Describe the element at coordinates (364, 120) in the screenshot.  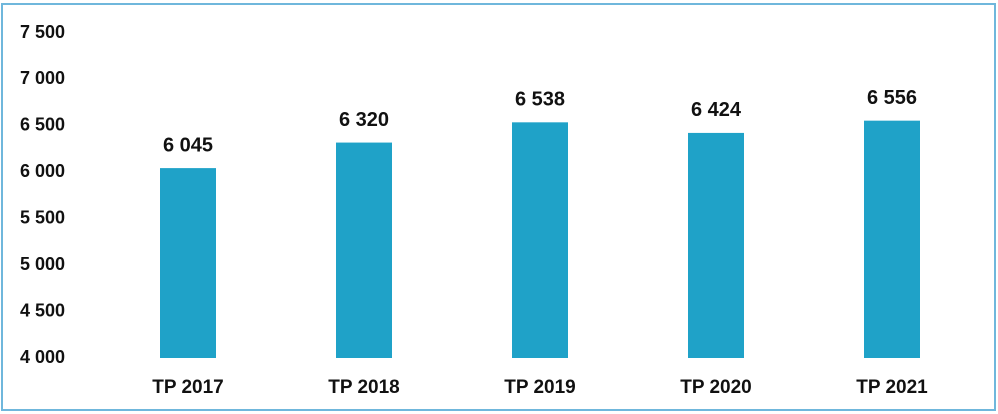
I see `data-label: 6 320` at that location.